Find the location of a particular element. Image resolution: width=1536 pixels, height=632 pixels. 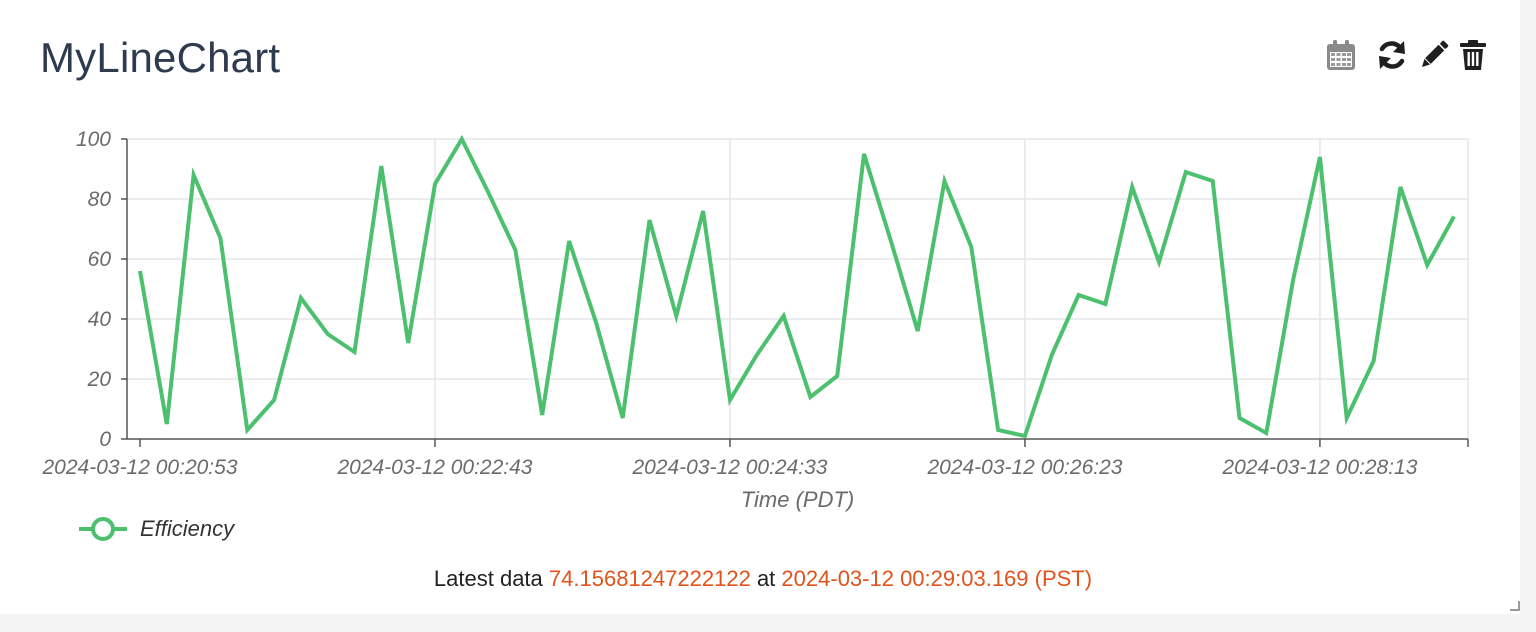

legend-item-efficiency: Efficiency is located at coordinates (156, 529).